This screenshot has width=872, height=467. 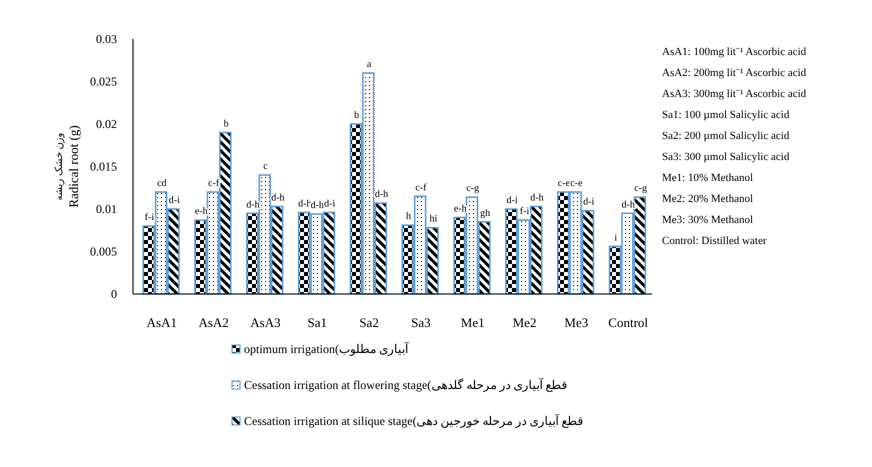 What do you see at coordinates (414, 420) in the screenshot?
I see `legend-label: Cessation irrigation at silique stage(قطع آبیاری در مرحله خورجین دهی` at bounding box center [414, 420].